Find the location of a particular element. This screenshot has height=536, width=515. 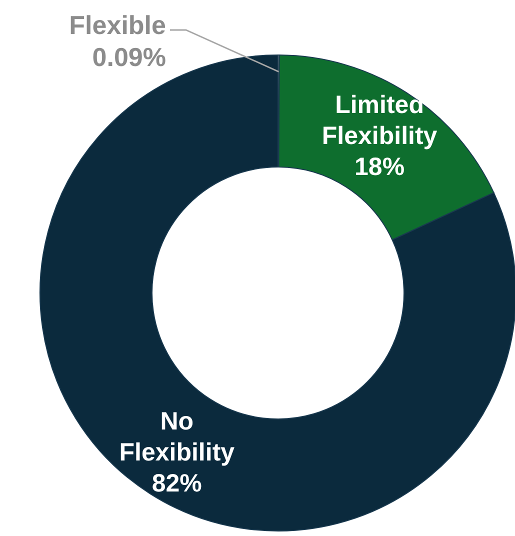

data-label: 18% is located at coordinates (379, 166).